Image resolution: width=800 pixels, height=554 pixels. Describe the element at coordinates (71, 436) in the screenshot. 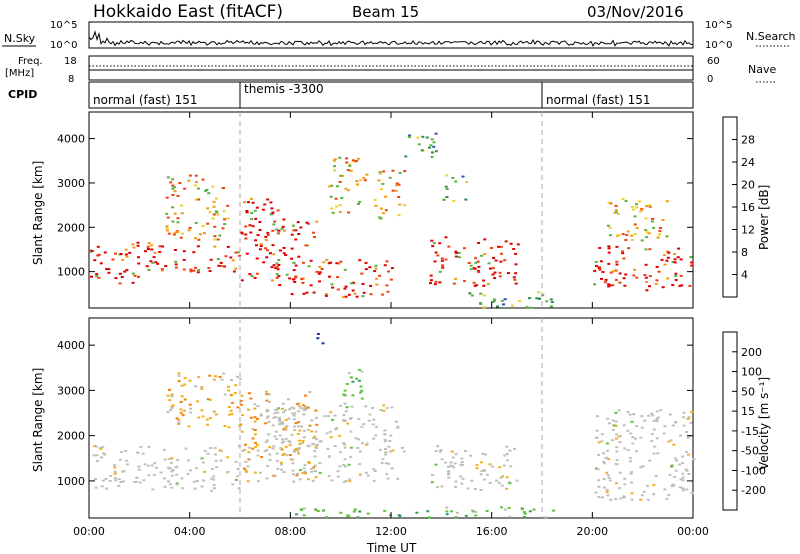

I see `y-tick-label: 2000` at that location.